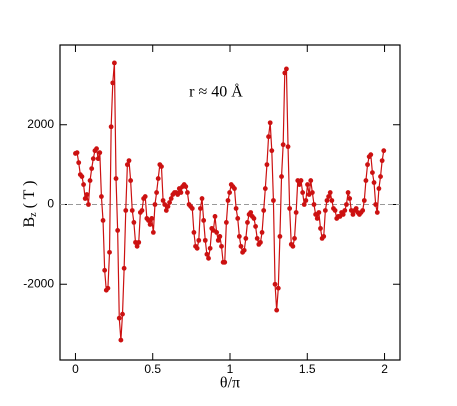  What do you see at coordinates (152, 369) in the screenshot?
I see `x-tick-label: 0.5` at bounding box center [152, 369].